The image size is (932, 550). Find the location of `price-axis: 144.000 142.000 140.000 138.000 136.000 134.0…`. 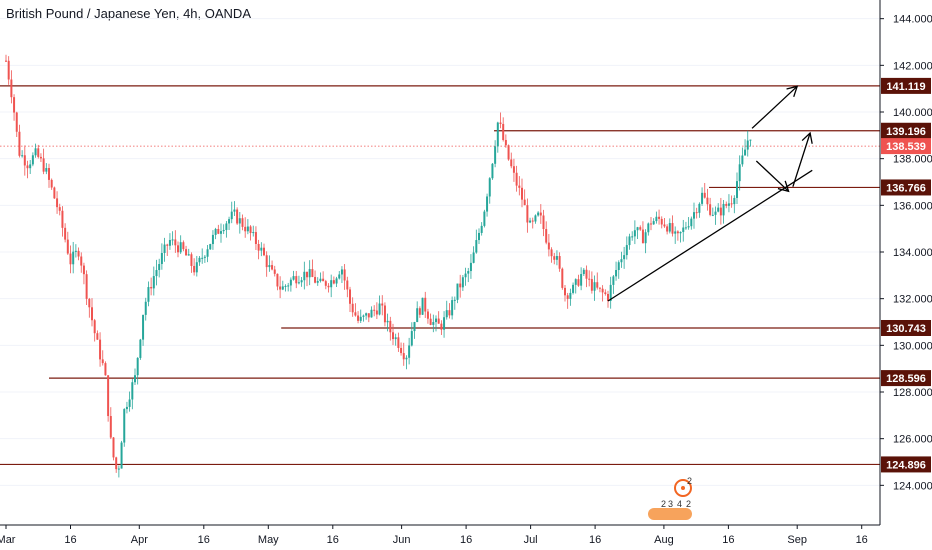

price-axis: 144.000 142.000 140.000 138.000 136.000 134.0… is located at coordinates (906, 253).